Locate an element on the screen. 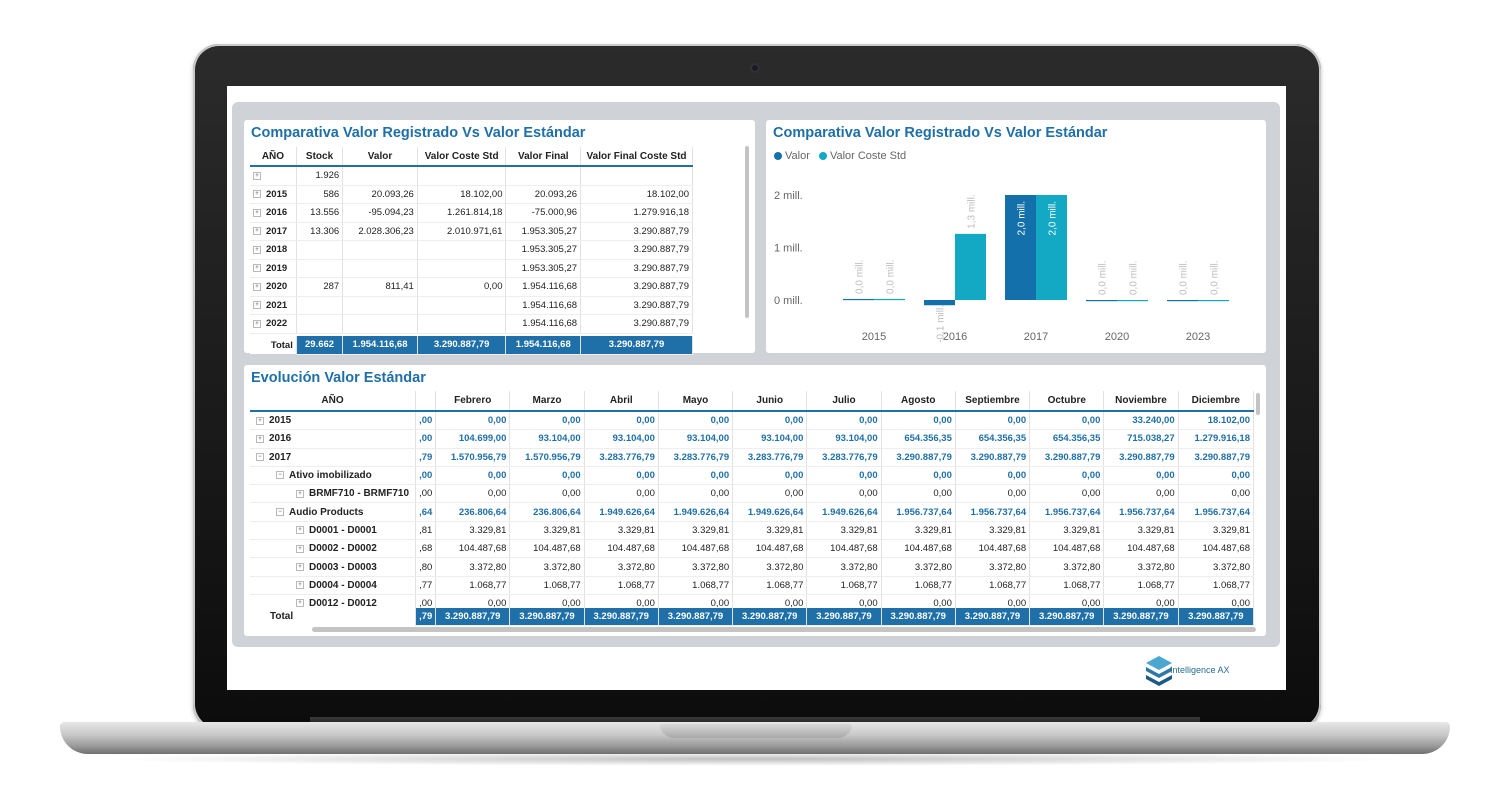 This screenshot has height=812, width=1500. legend-item-valor: Valor is located at coordinates (792, 156).